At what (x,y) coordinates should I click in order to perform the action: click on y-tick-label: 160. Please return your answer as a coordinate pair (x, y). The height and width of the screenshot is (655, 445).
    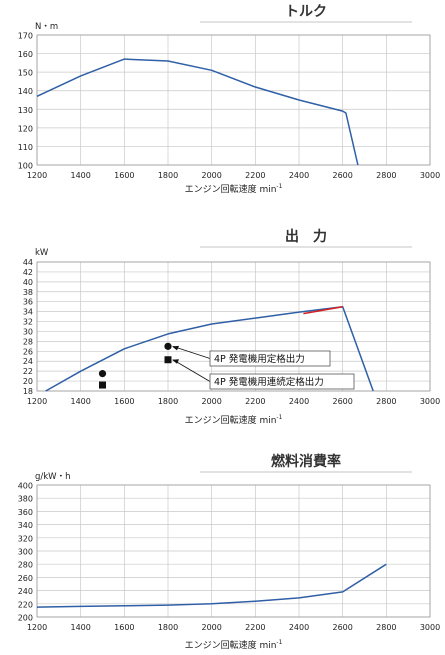
    Looking at the image, I should click on (25, 54).